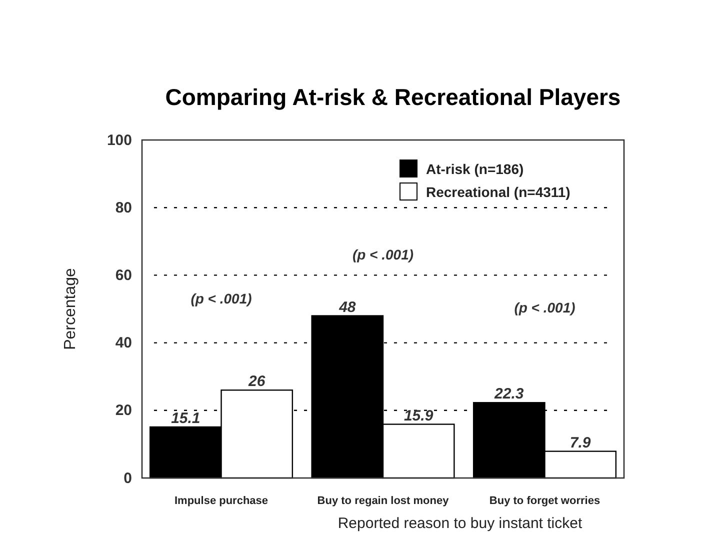 The image size is (703, 547). I want to click on data-label: 15.1, so click(185, 418).